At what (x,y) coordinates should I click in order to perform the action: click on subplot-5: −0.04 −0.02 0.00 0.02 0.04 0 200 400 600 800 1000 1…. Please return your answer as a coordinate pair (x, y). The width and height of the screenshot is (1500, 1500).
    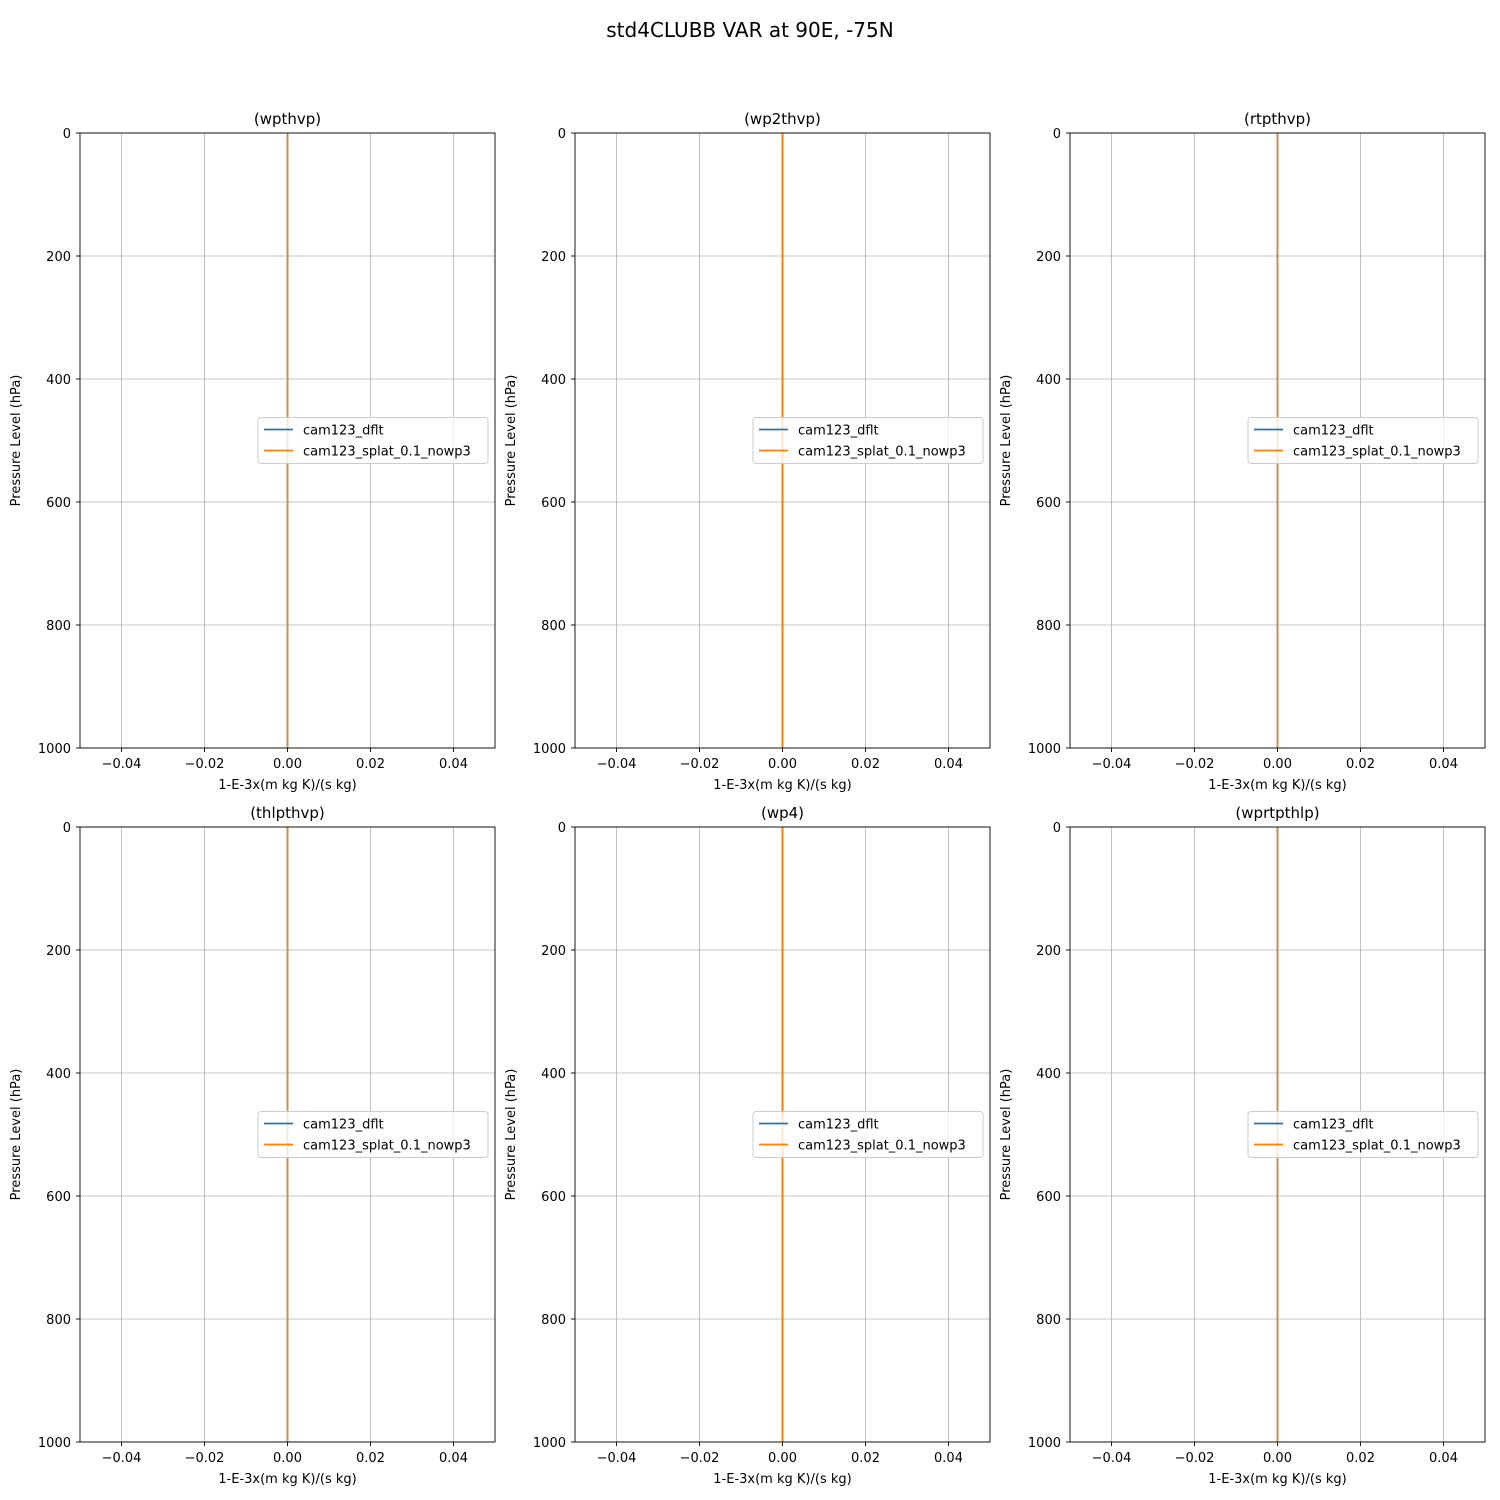
    Looking at the image, I should click on (747, 1145).